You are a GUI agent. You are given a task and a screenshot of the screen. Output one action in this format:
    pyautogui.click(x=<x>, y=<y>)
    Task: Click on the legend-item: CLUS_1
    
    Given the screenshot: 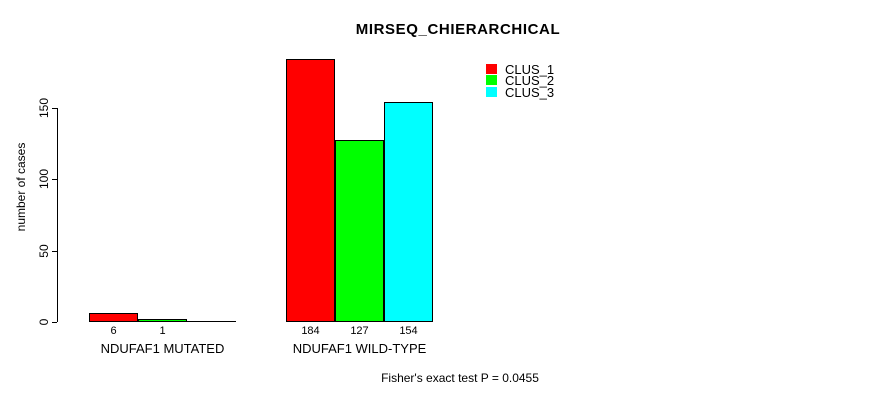 What is the action you would take?
    pyautogui.click(x=520, y=69)
    